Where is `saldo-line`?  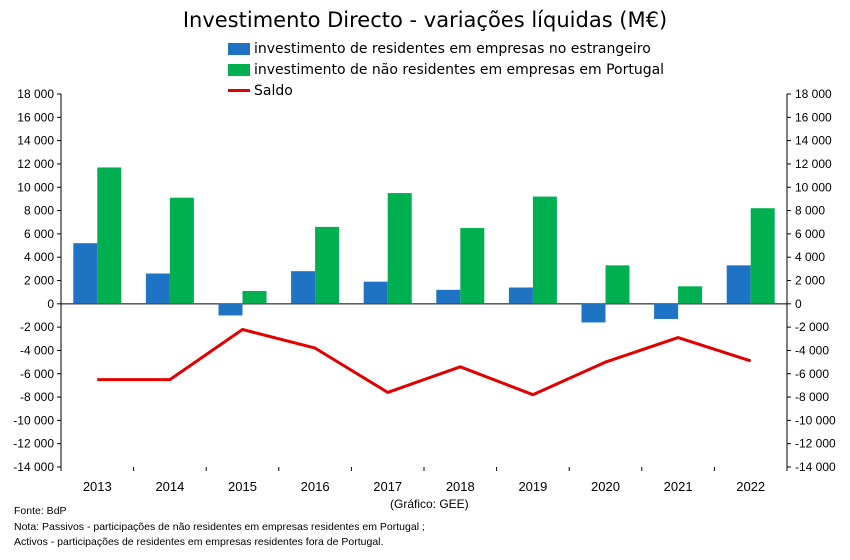
saldo-line is located at coordinates (424, 362).